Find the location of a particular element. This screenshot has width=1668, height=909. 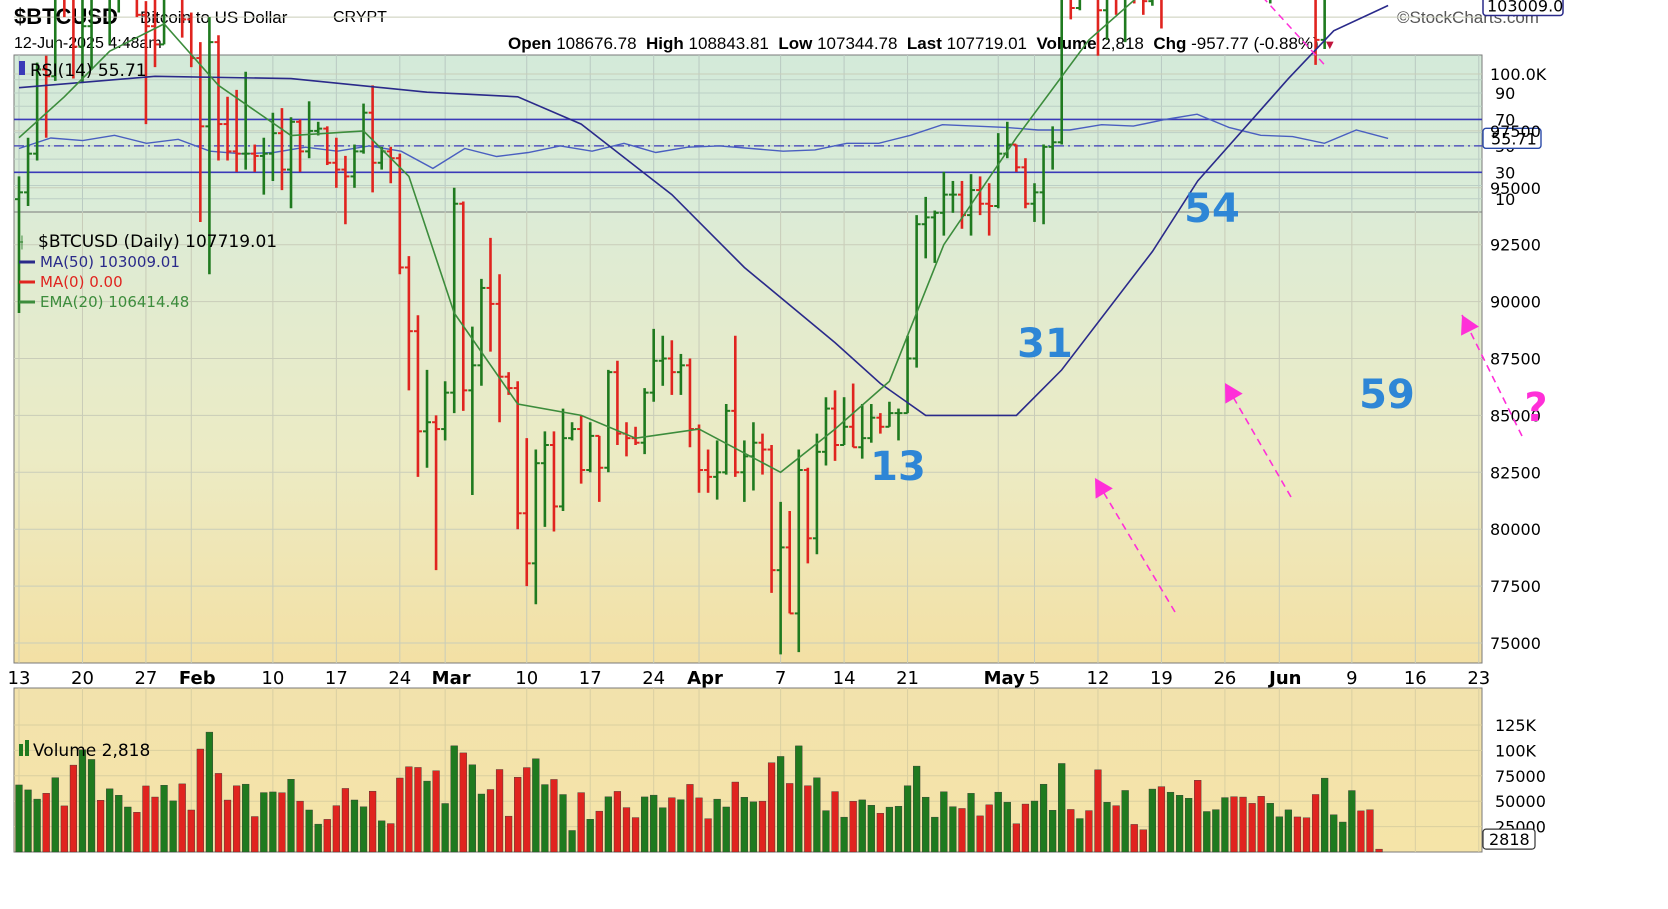

arrow-1-shaft is located at coordinates (1135, 545).